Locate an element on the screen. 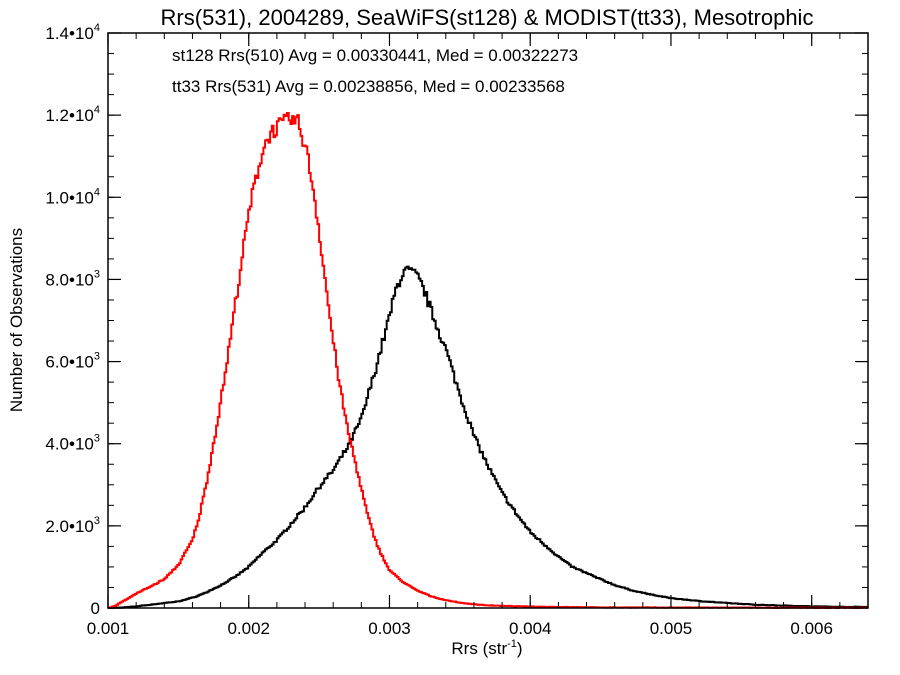 This screenshot has height=675, width=900. x-axis-label-tail: ) is located at coordinates (520, 648).